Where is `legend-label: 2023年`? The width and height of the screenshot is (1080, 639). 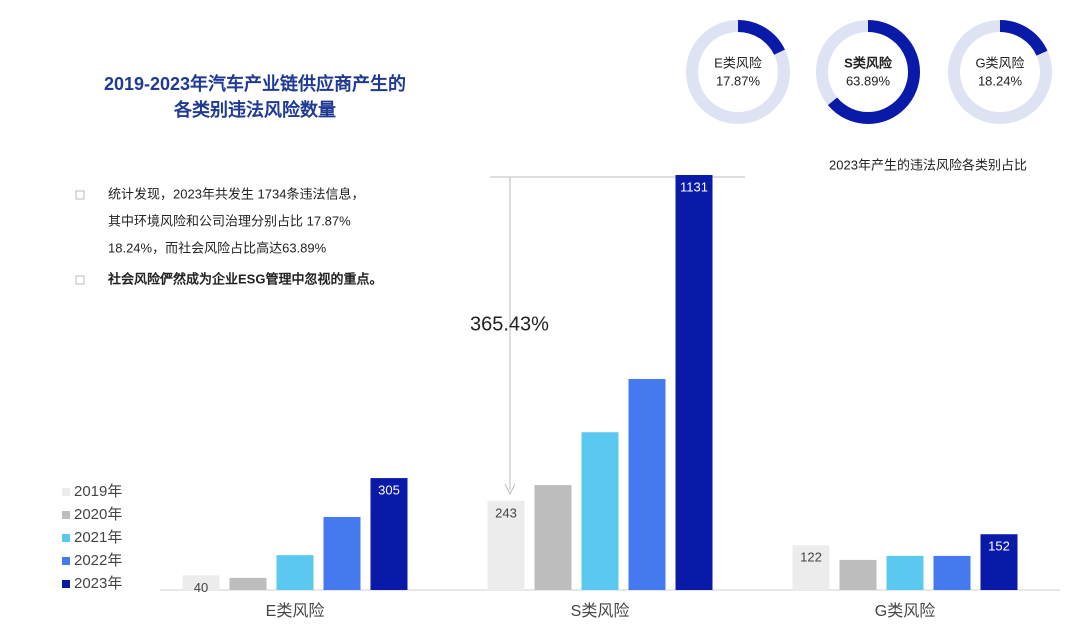
legend-label: 2023年 is located at coordinates (98, 583).